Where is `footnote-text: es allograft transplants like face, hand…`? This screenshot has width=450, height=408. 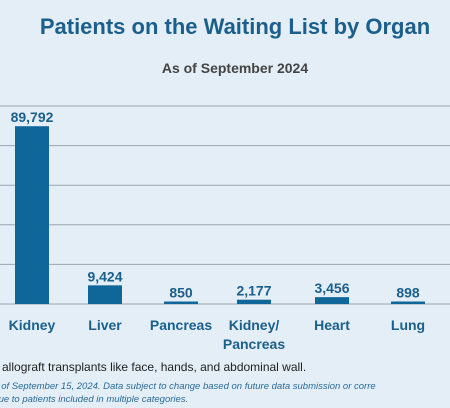 footnote-text: es allograft transplants like face, hand… is located at coordinates (153, 367).